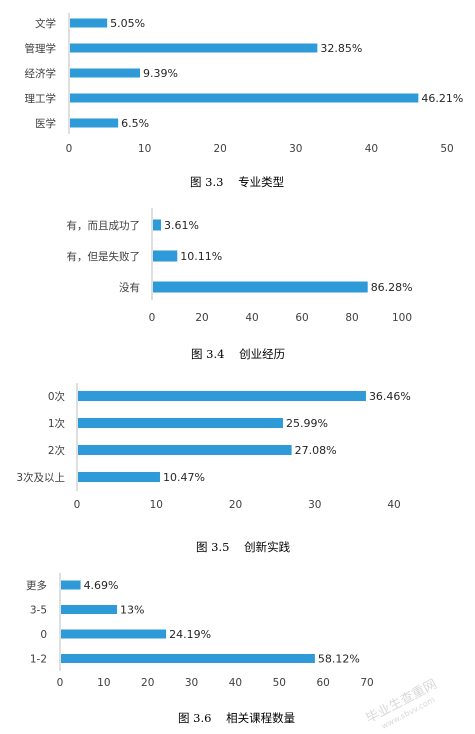  Describe the element at coordinates (41, 48) in the screenshot. I see `category-label: 管理学` at that location.